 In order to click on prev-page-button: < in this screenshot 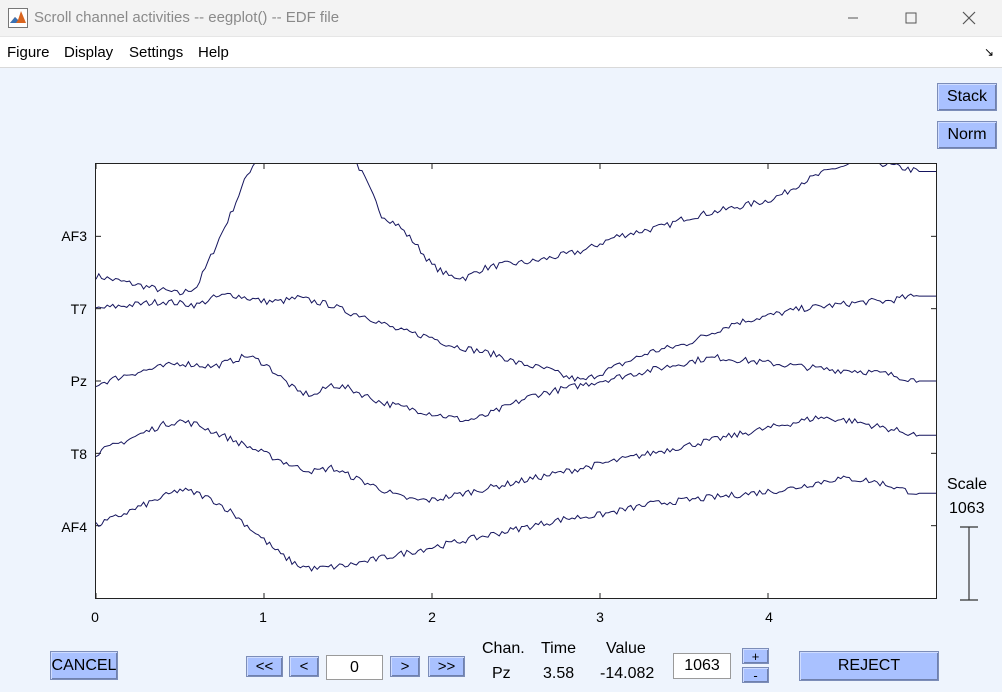, I will do `click(304, 666)`.